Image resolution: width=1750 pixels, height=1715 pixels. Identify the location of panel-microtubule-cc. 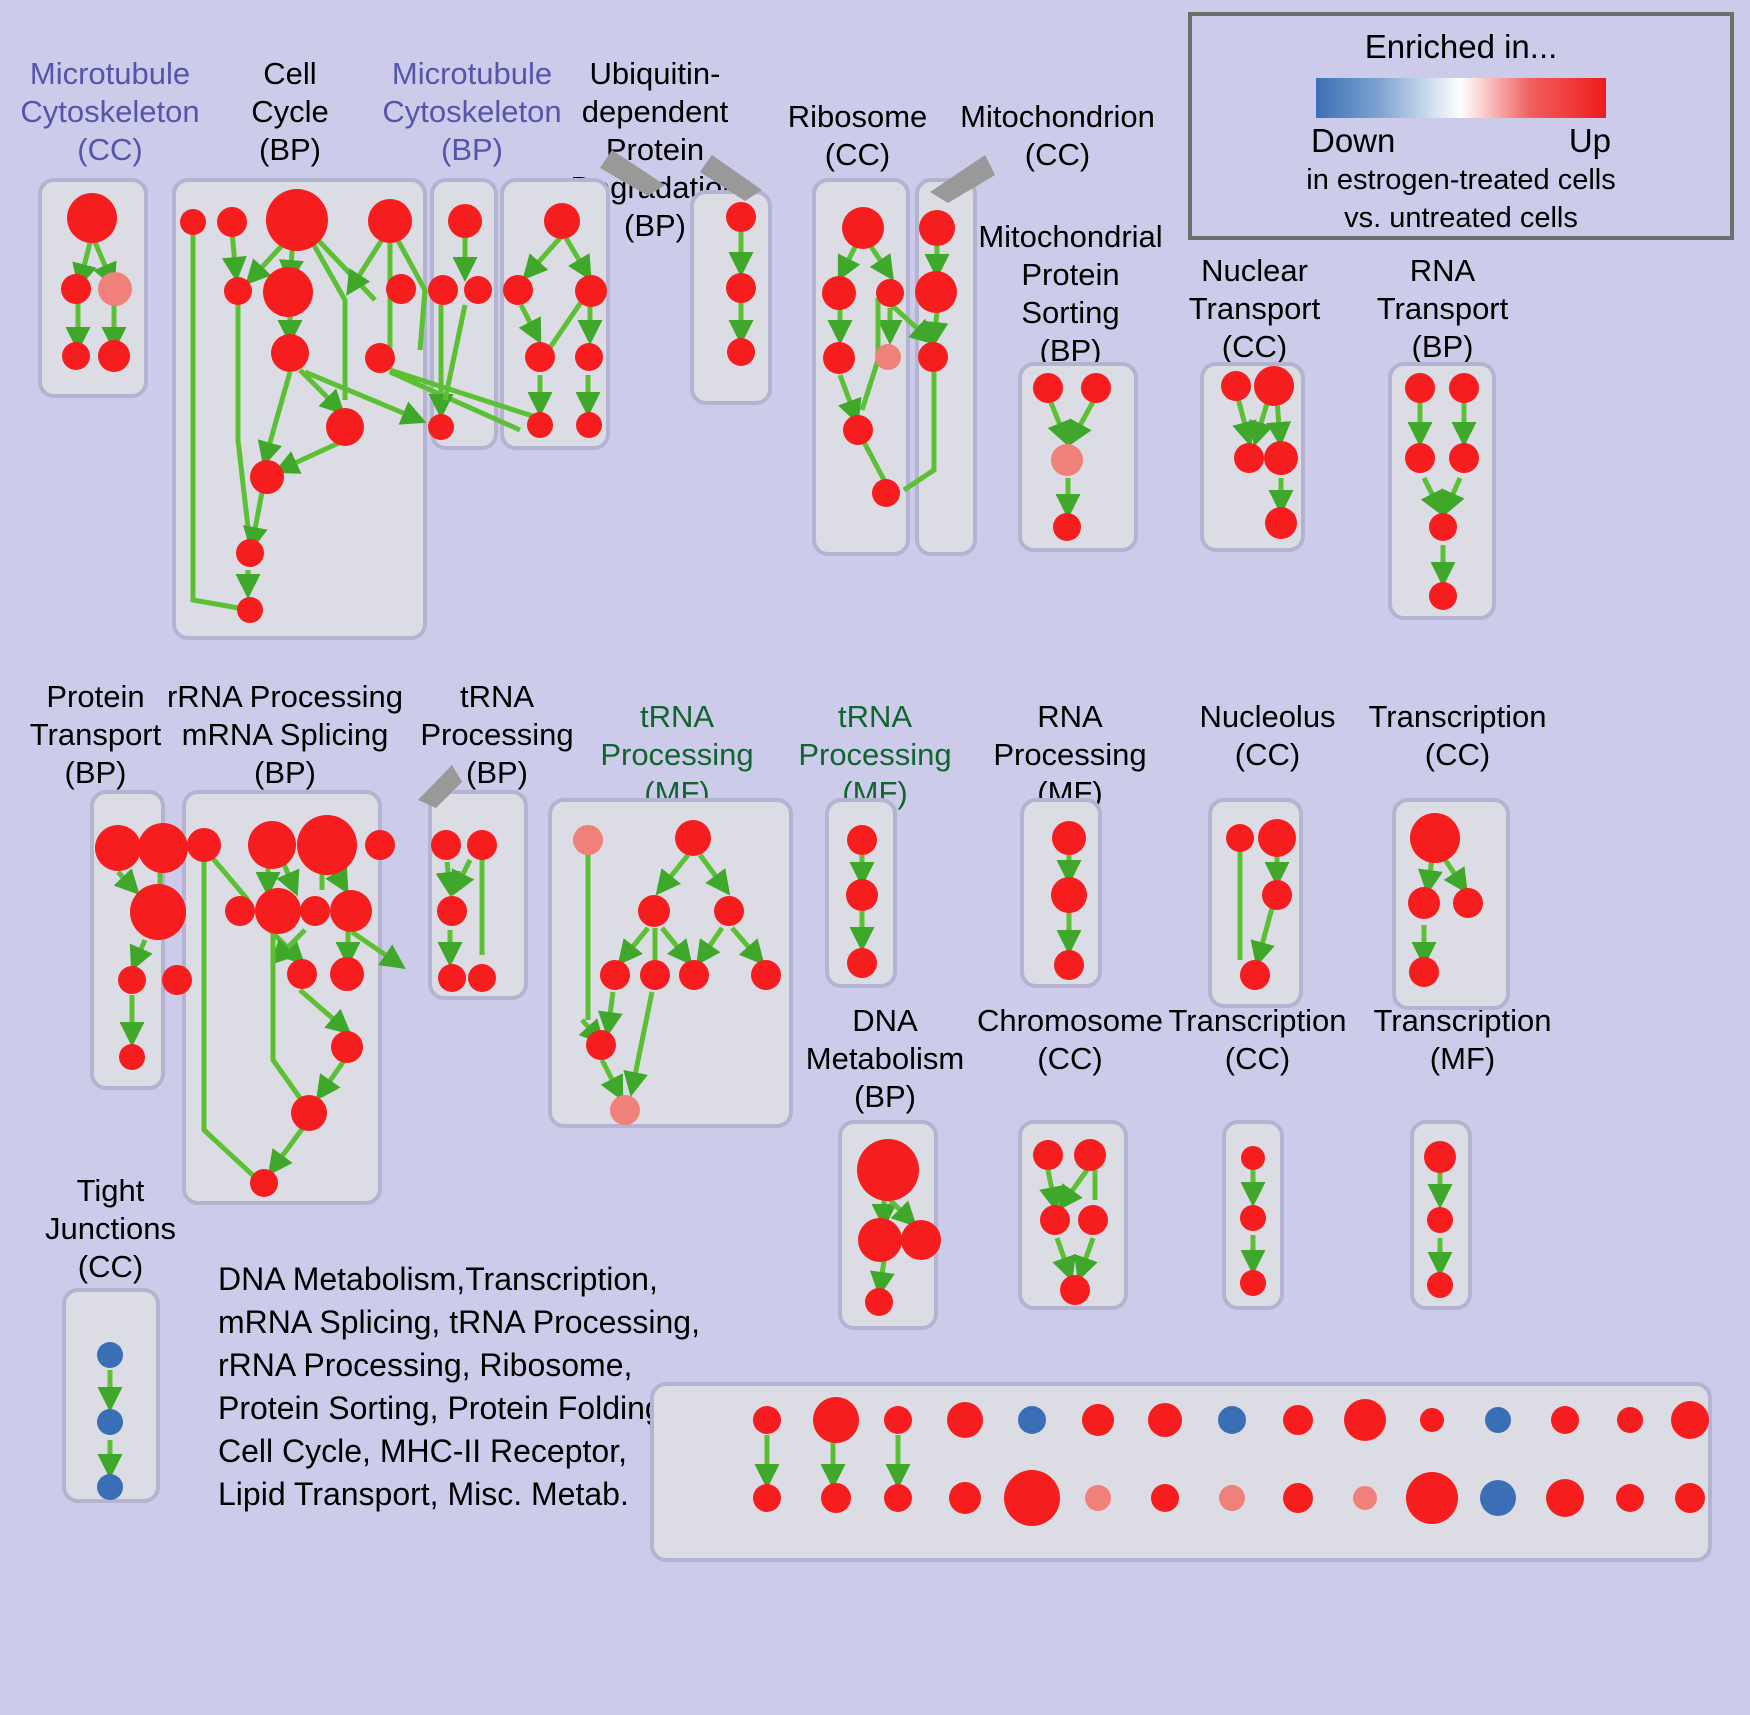
(93, 288).